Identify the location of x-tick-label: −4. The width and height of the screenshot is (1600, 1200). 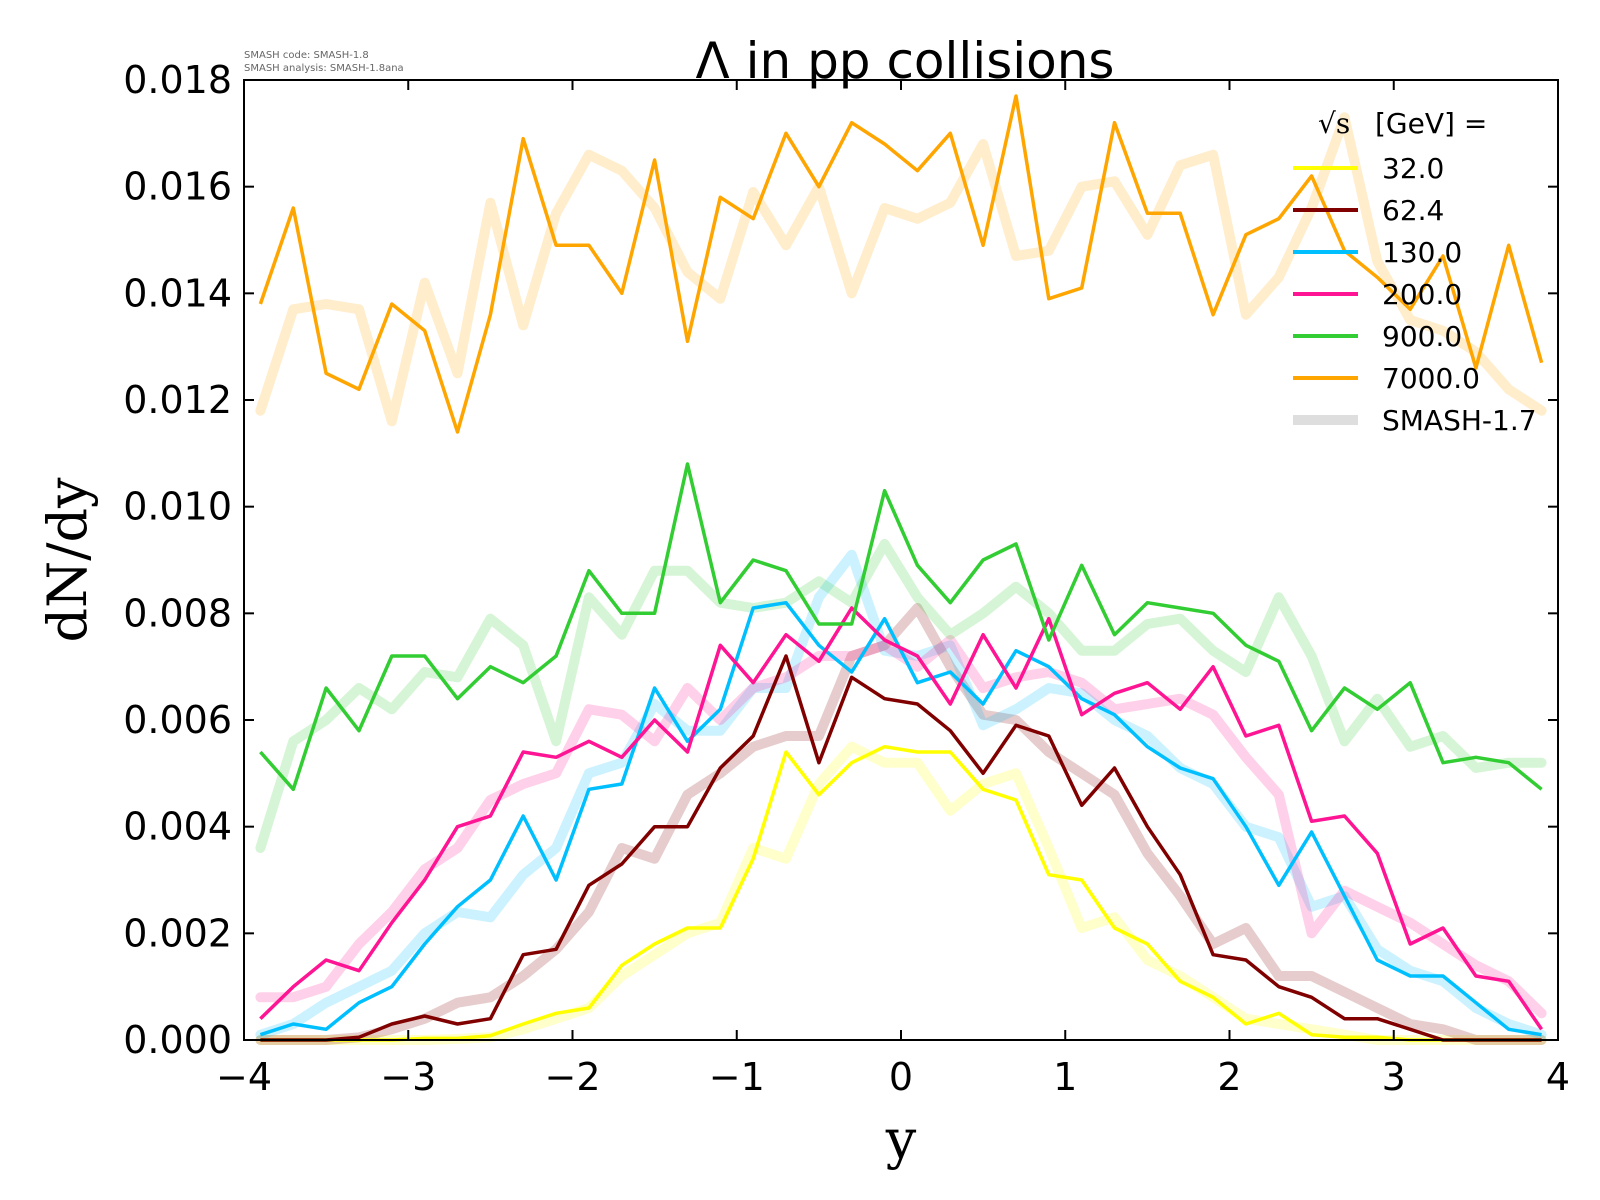
(244, 1077).